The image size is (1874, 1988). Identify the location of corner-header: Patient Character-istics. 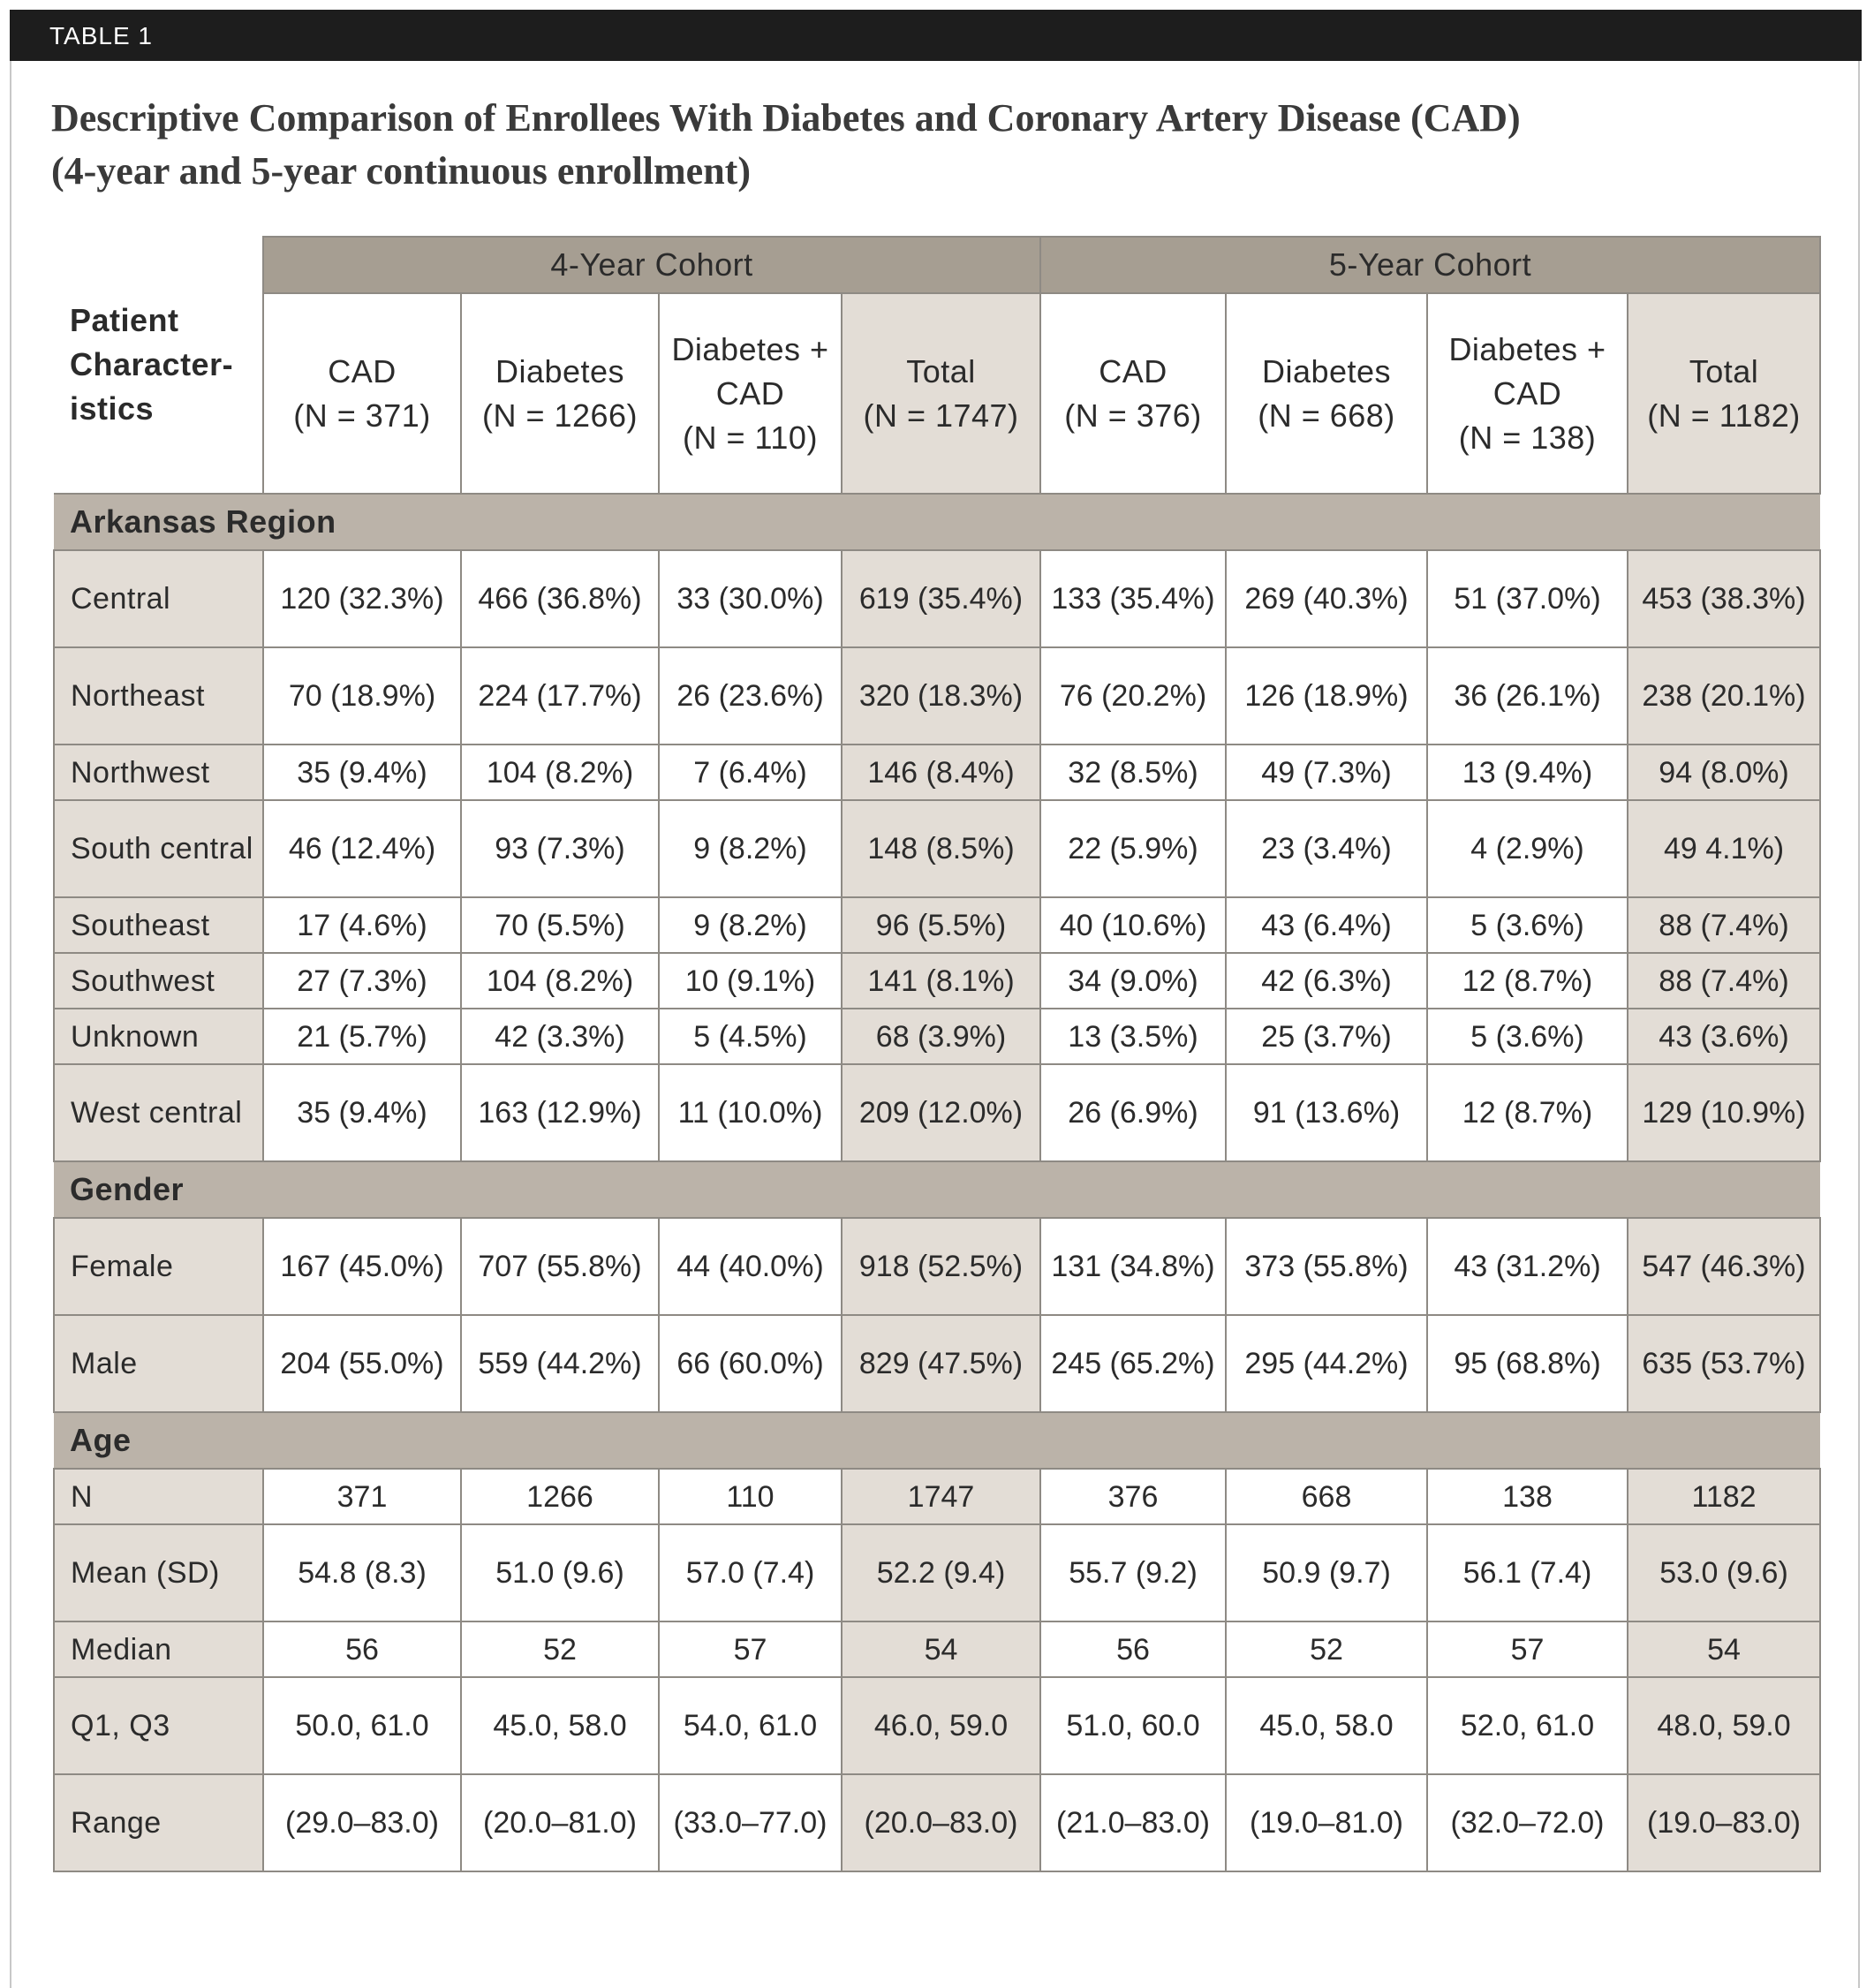
(159, 366).